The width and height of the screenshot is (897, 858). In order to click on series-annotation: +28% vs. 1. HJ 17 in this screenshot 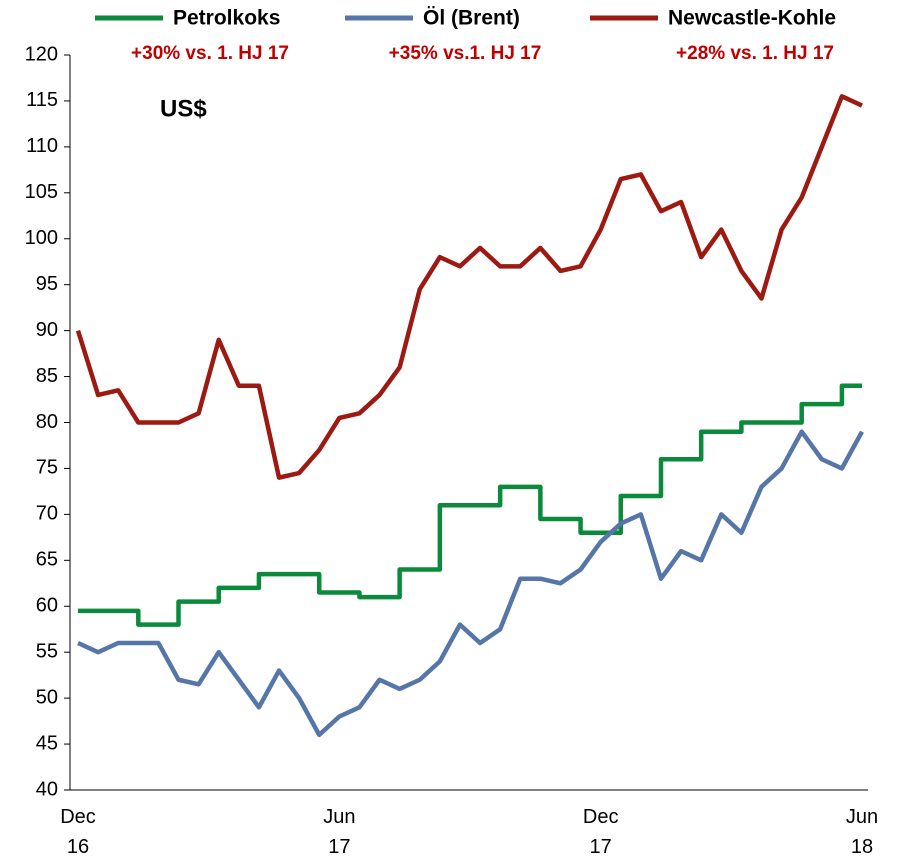, I will do `click(755, 53)`.